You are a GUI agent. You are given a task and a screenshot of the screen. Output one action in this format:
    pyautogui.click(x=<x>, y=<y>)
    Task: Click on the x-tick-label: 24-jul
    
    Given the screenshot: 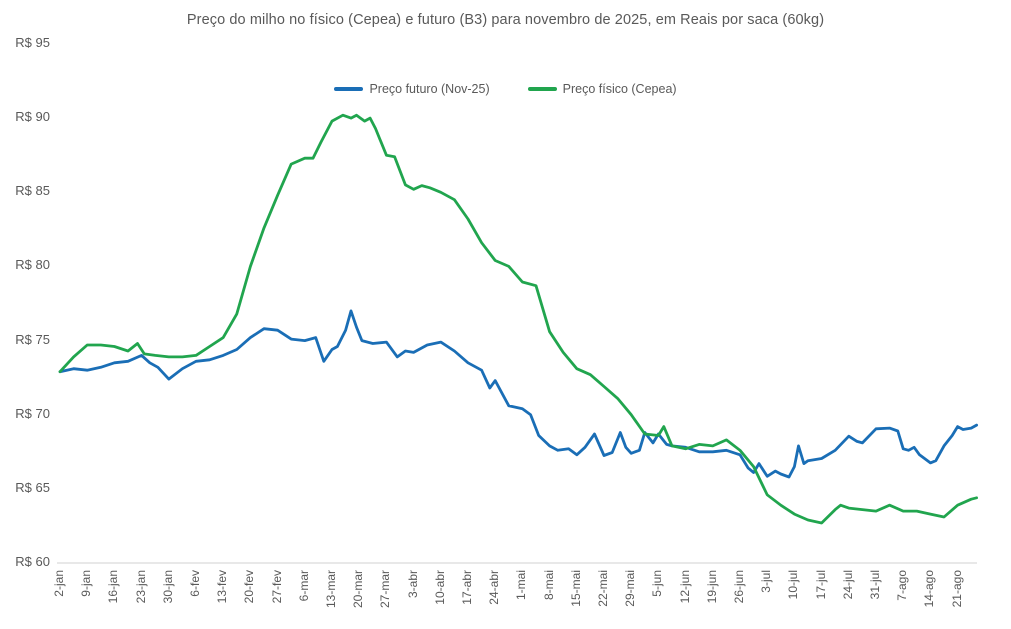 What is the action you would take?
    pyautogui.click(x=847, y=585)
    